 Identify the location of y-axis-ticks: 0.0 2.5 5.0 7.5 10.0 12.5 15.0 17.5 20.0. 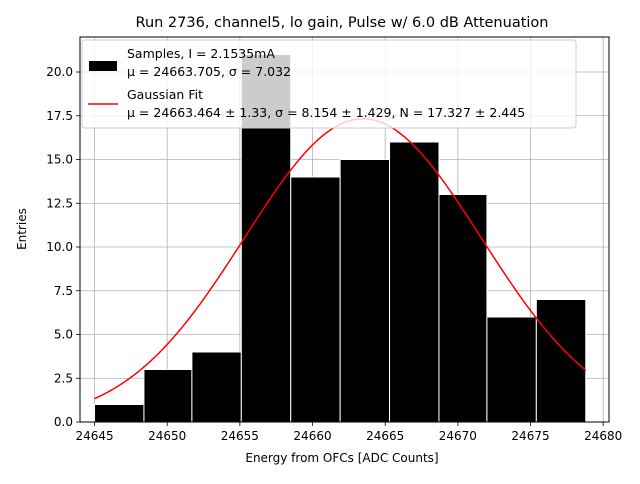
(63, 247).